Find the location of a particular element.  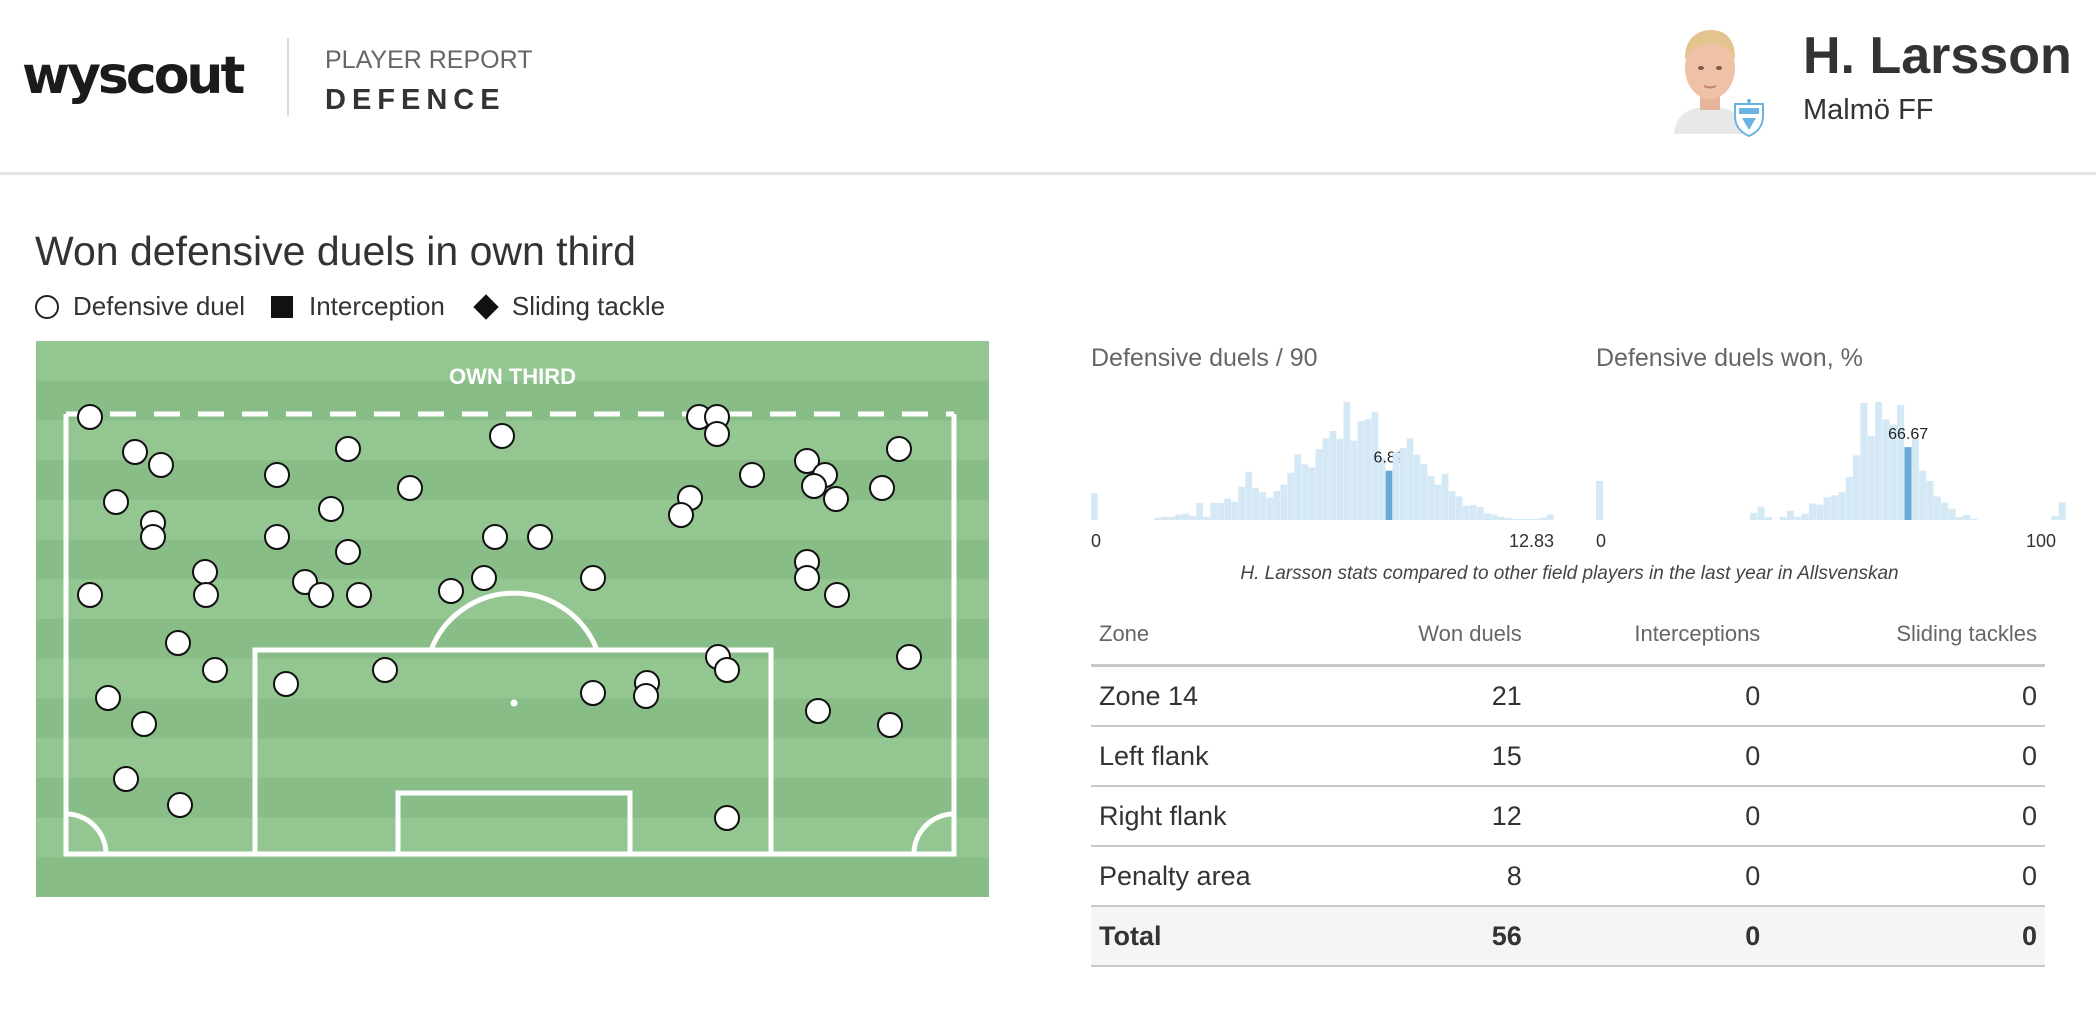

cell-zone: Zone 14 is located at coordinates (1244, 696).